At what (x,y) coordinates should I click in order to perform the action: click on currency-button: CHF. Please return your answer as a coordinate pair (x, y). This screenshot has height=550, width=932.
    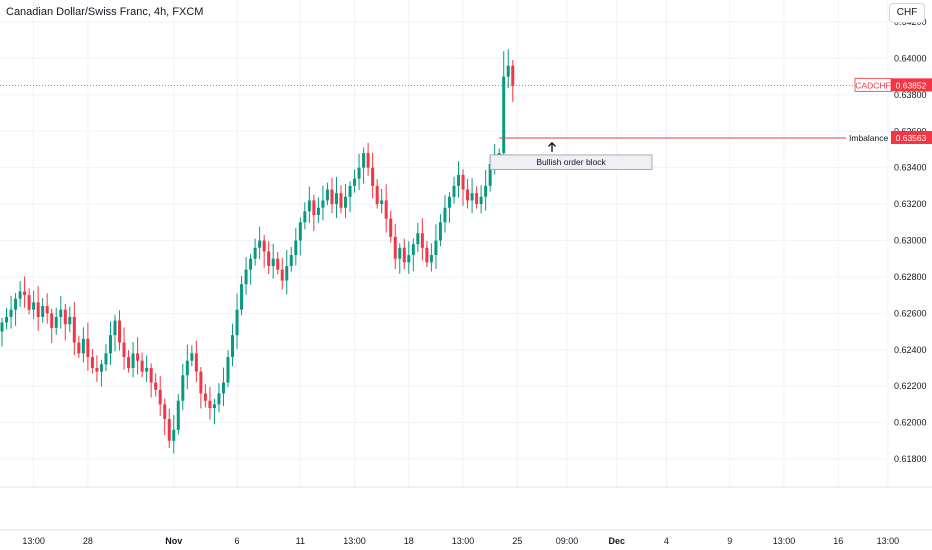
    Looking at the image, I should click on (907, 13).